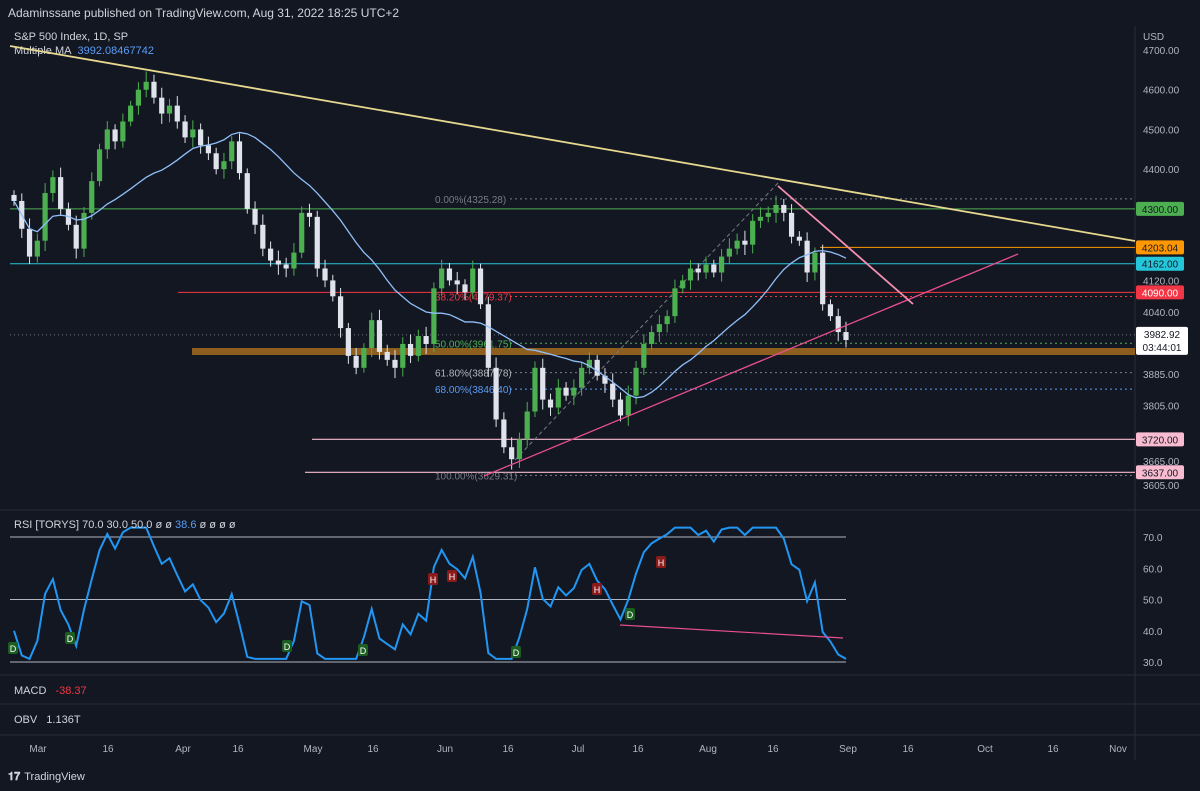 The width and height of the screenshot is (1200, 791). I want to click on fib-level-label: 0.00%(4325.28), so click(470, 200).